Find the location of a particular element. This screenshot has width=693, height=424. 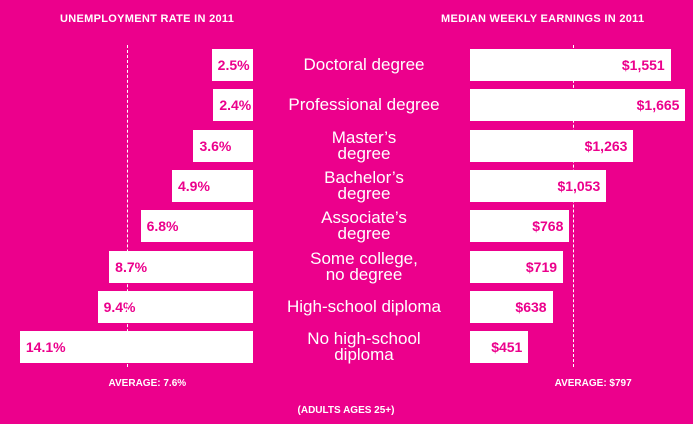

value-label: 2.4% is located at coordinates (235, 105).